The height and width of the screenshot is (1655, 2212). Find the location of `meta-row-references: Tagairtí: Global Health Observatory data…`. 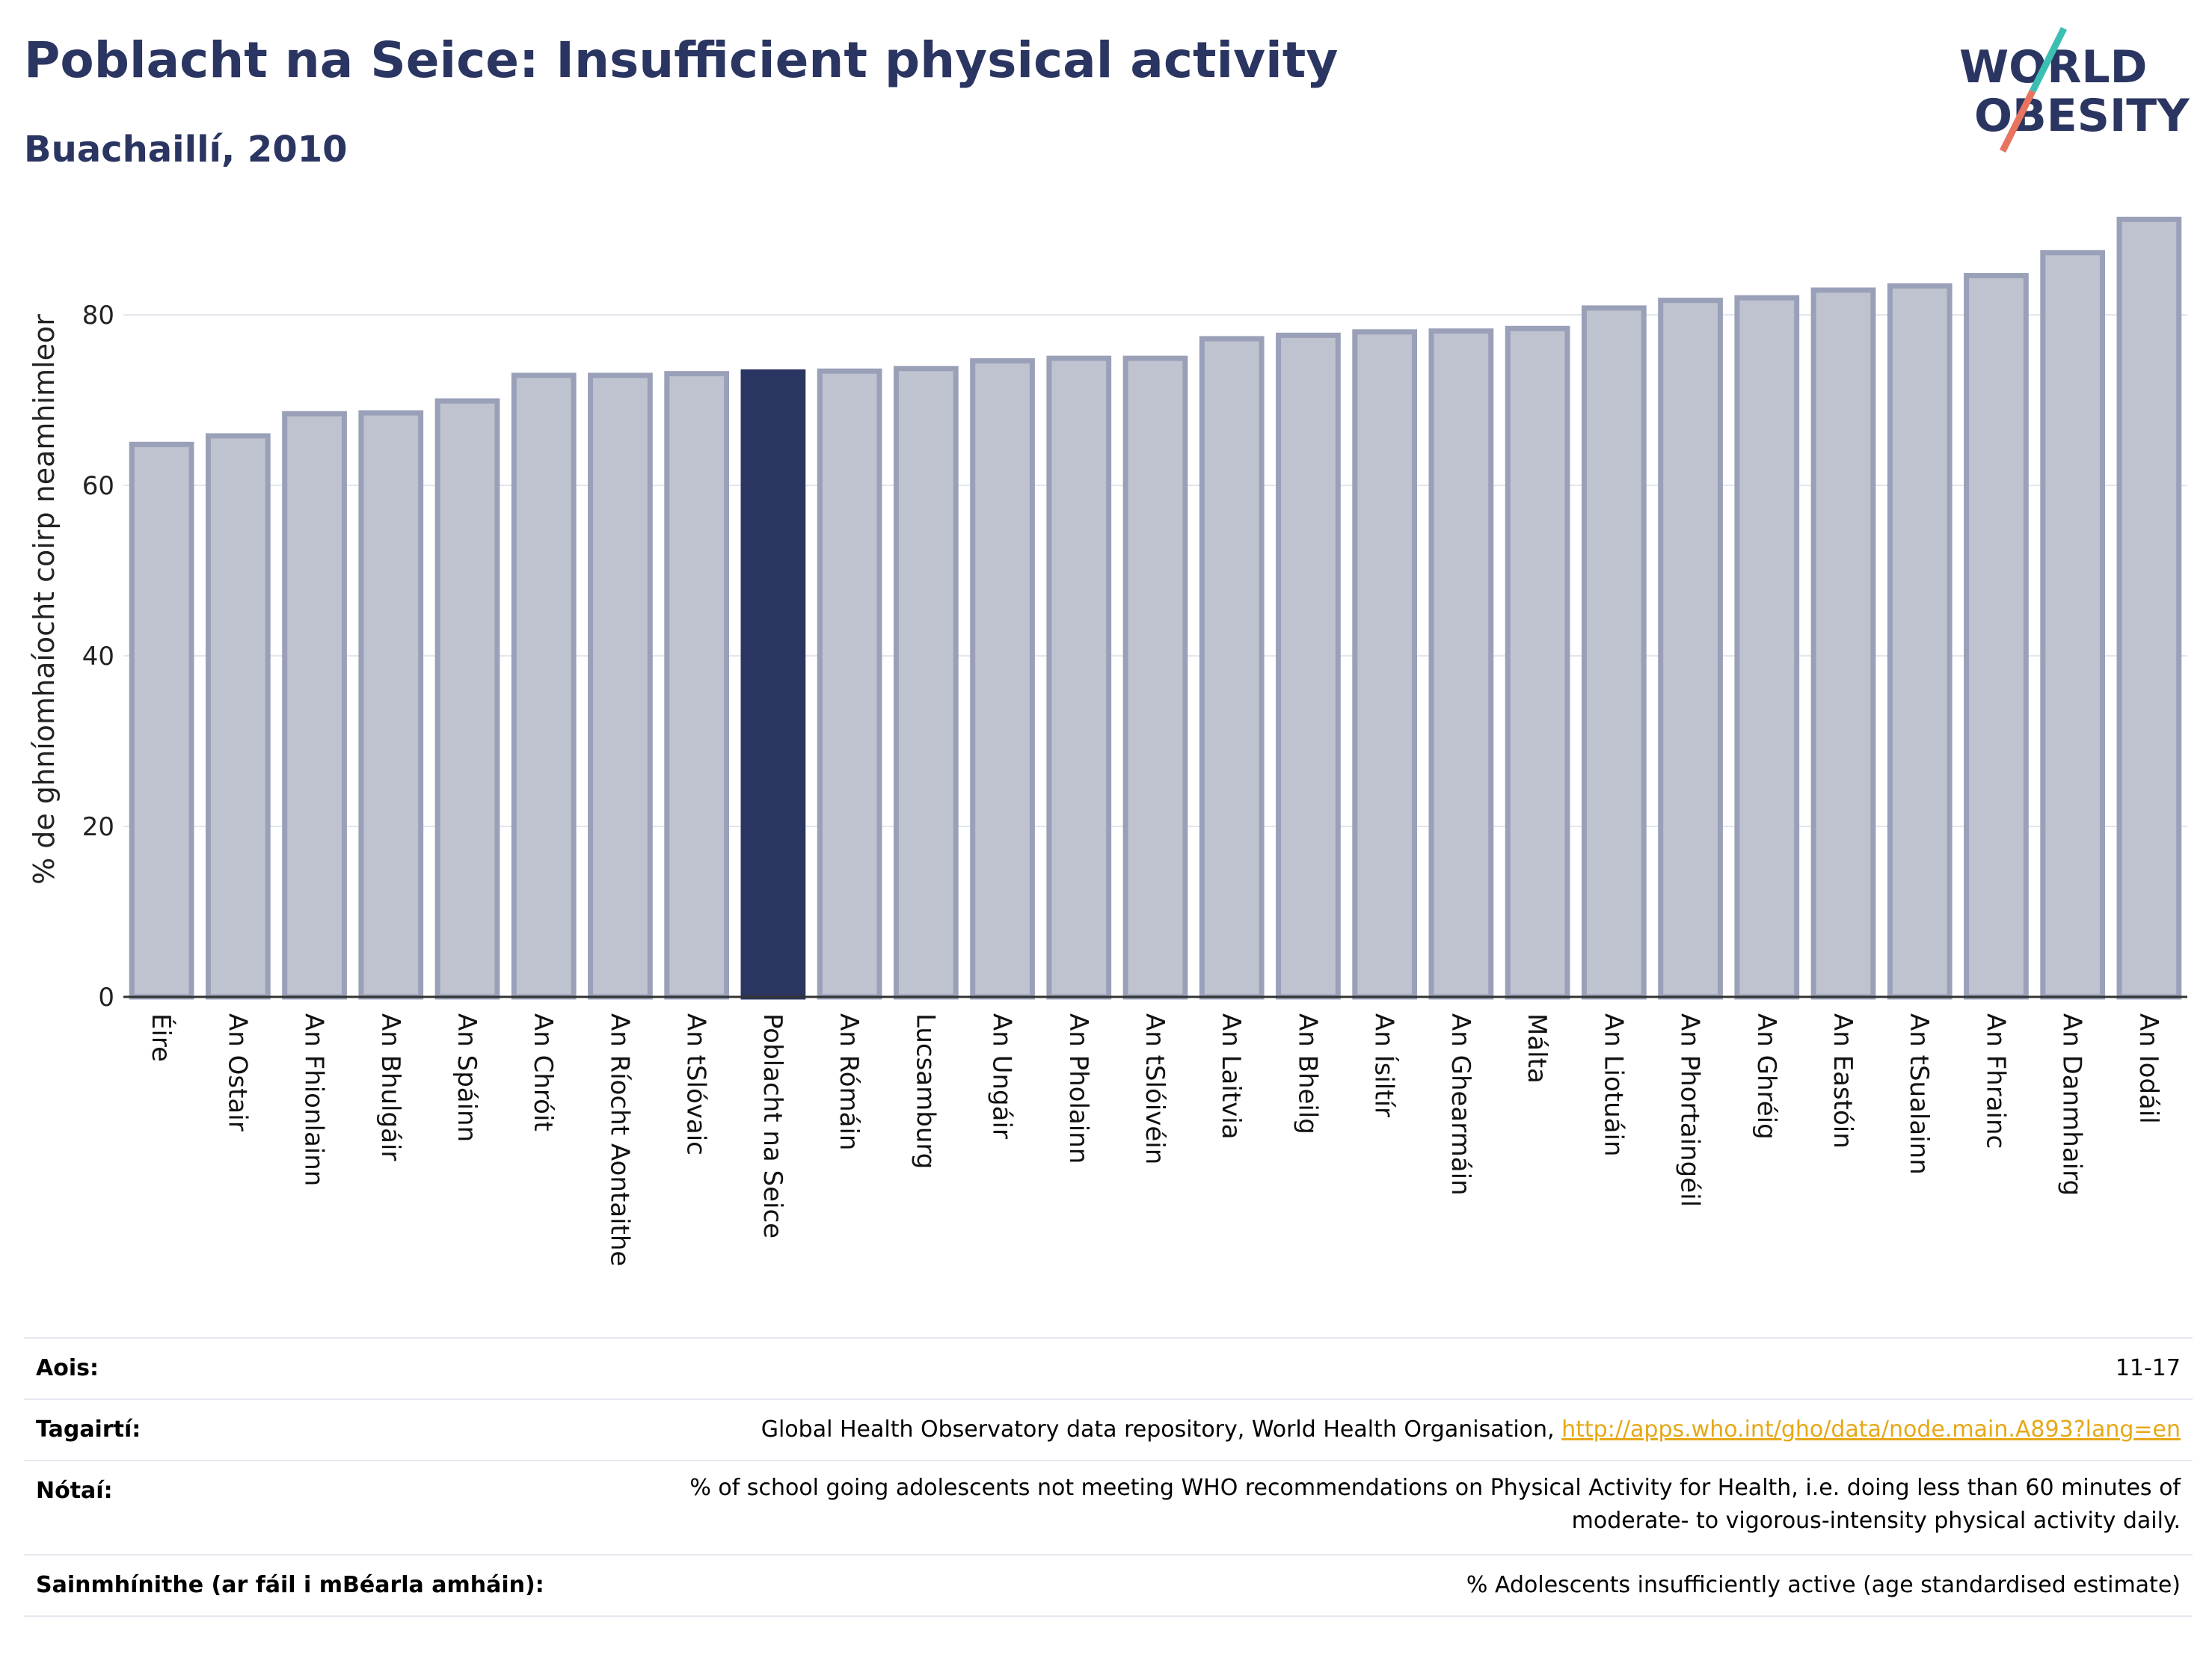

meta-row-references: Tagairtí: Global Health Observatory data… is located at coordinates (1108, 1430).